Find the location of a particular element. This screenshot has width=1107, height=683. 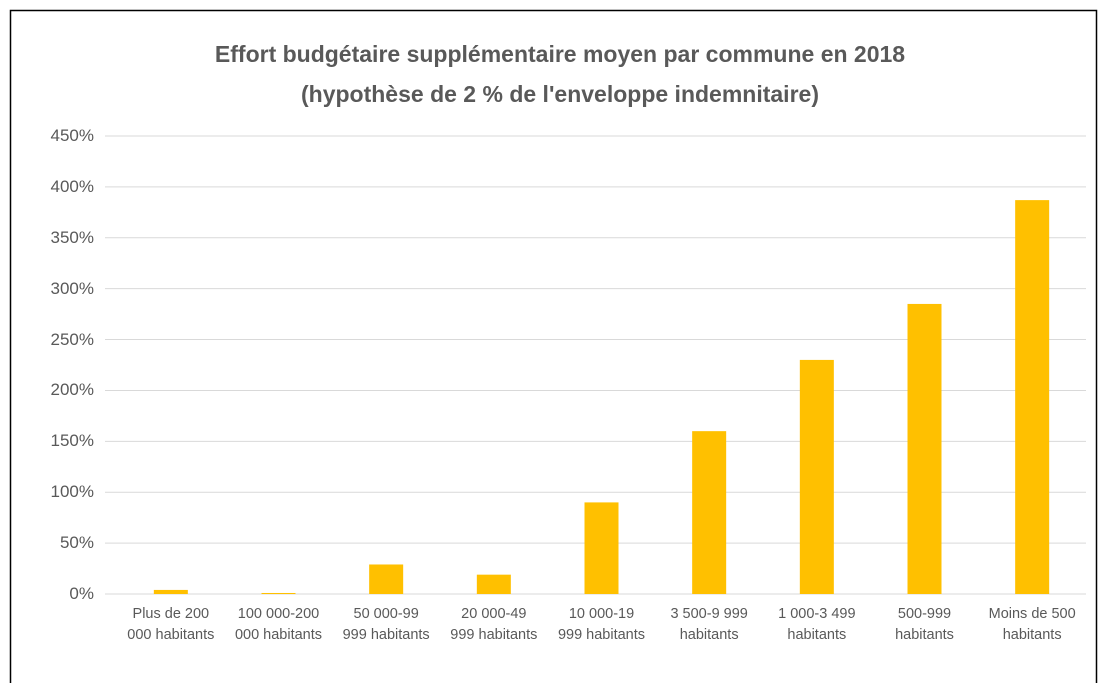

x-tick-label: 1 000-3 499 habitants is located at coordinates (817, 624).